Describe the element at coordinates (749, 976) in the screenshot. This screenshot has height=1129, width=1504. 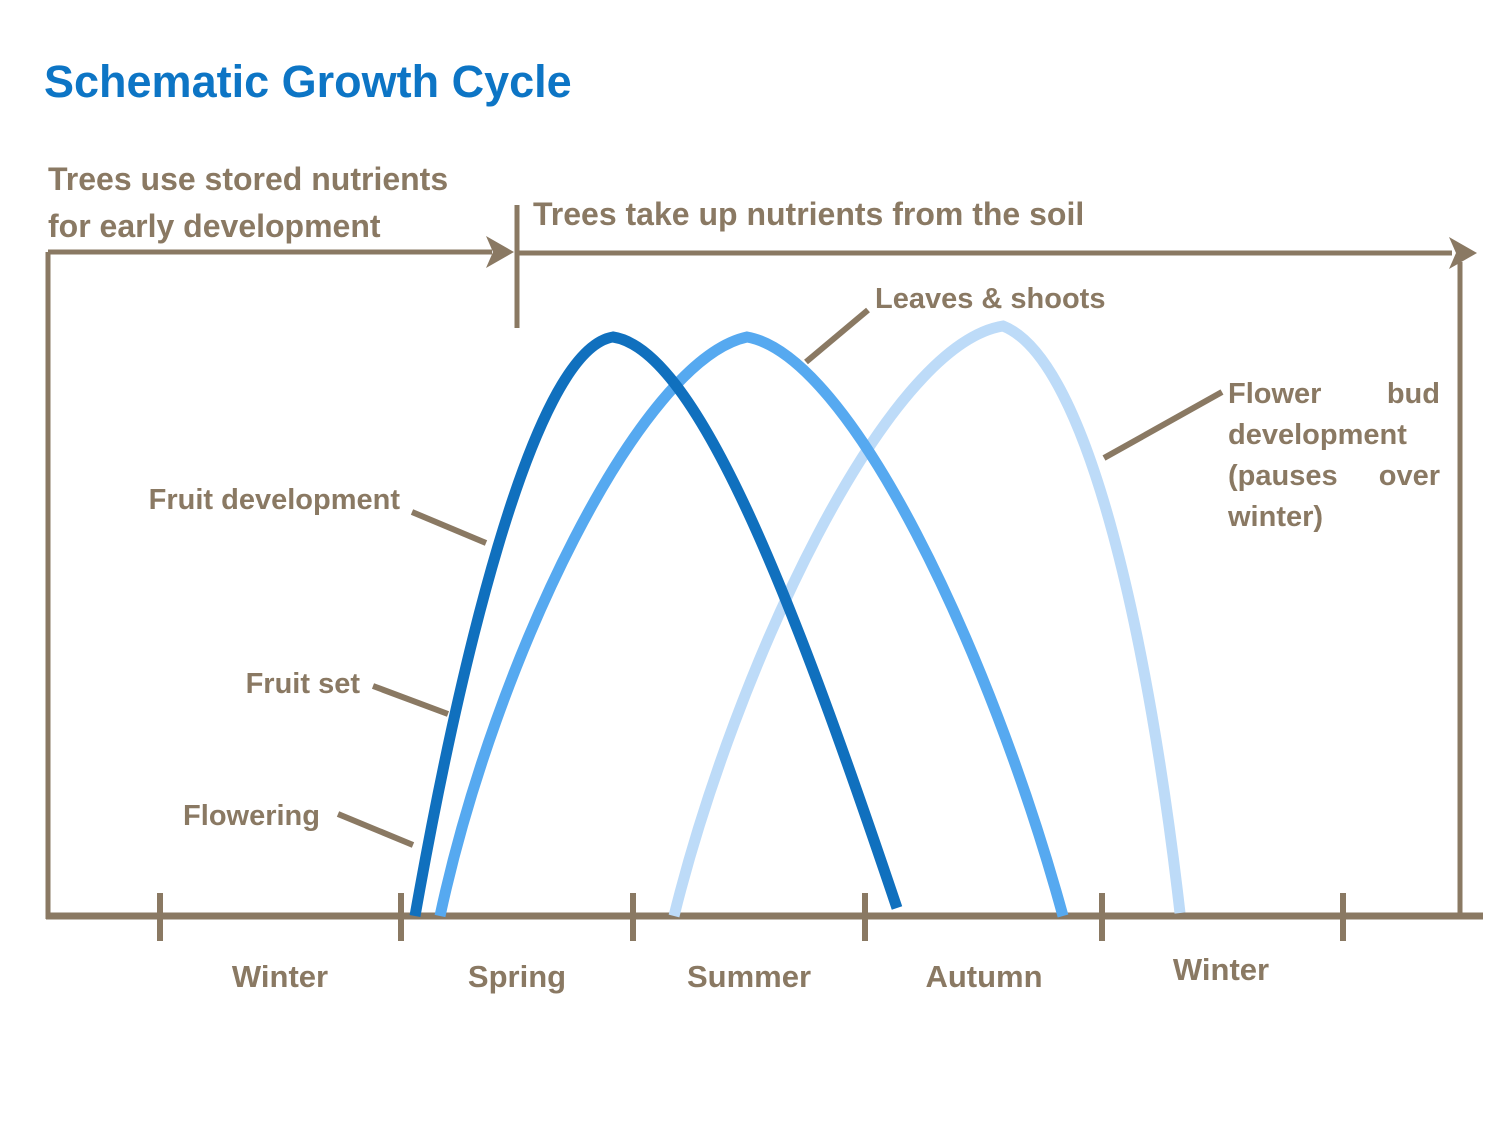
I see `season-label-summer: Summer` at that location.